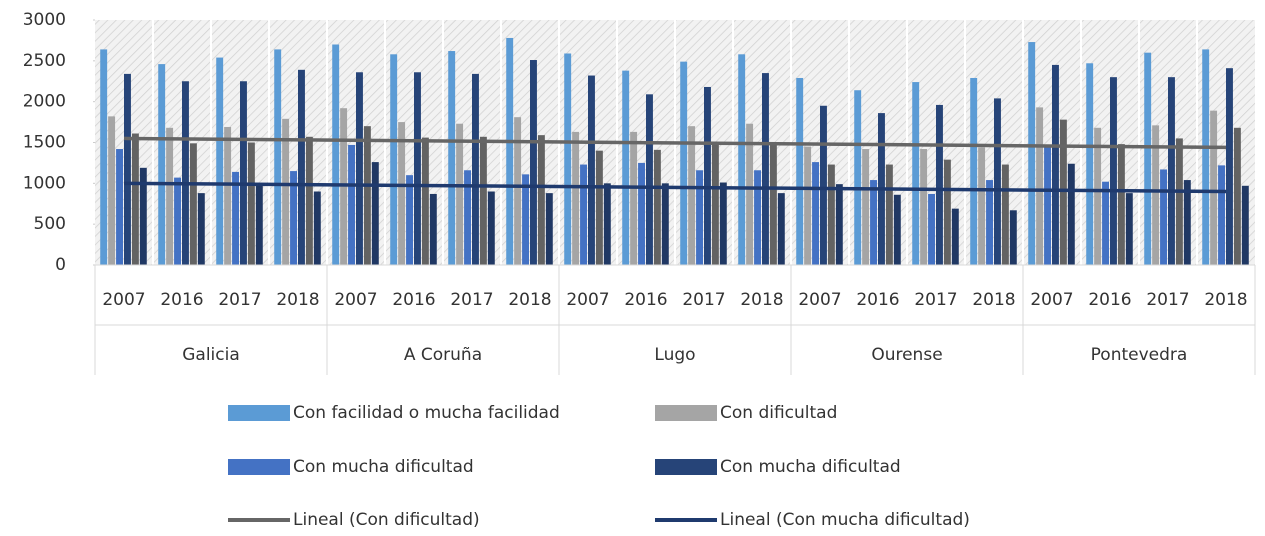 The image size is (1265, 536). What do you see at coordinates (44, 20) in the screenshot?
I see `y-tick-label: 3000` at bounding box center [44, 20].